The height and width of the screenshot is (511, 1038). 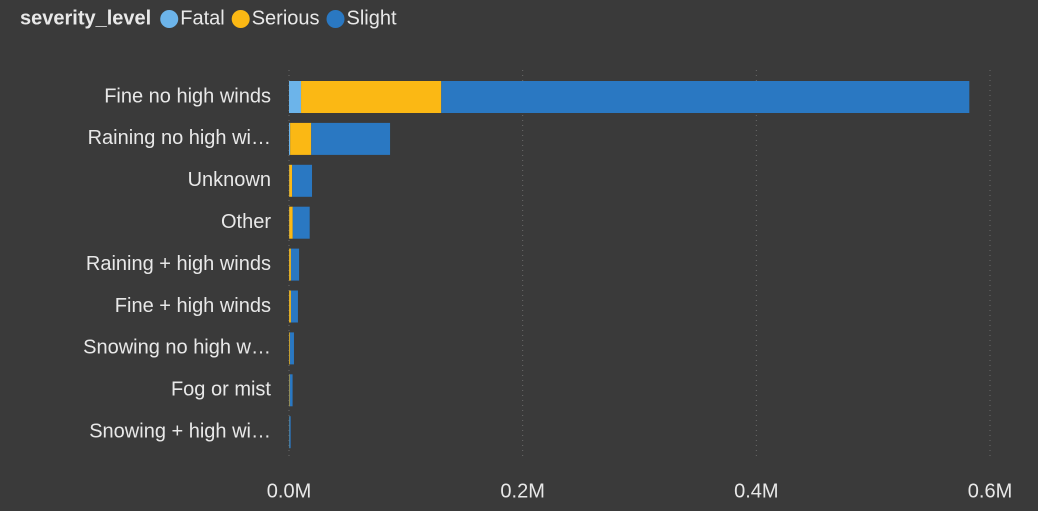 What do you see at coordinates (289, 491) in the screenshot?
I see `x-tick-label: 0.0M` at bounding box center [289, 491].